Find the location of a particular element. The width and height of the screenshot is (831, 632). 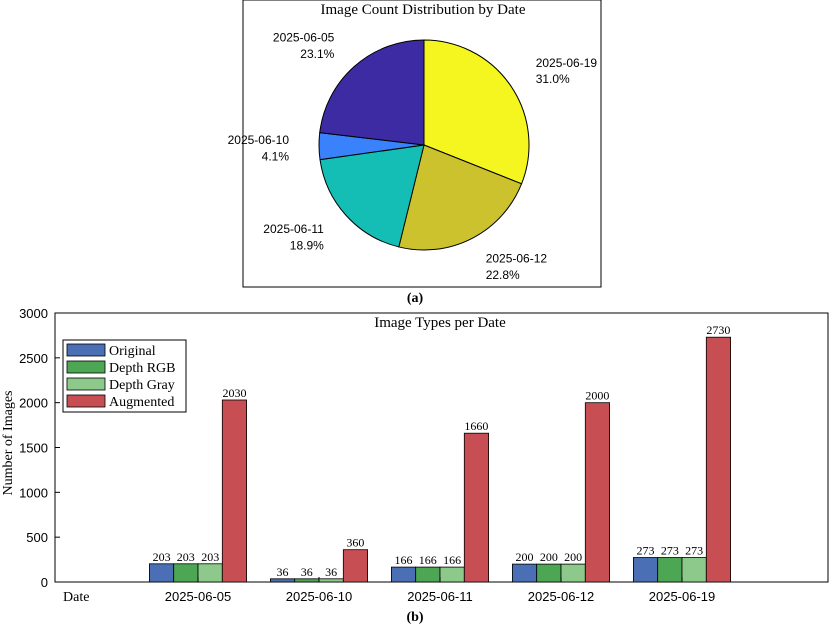

y-tick-label: 500 is located at coordinates (37, 537).